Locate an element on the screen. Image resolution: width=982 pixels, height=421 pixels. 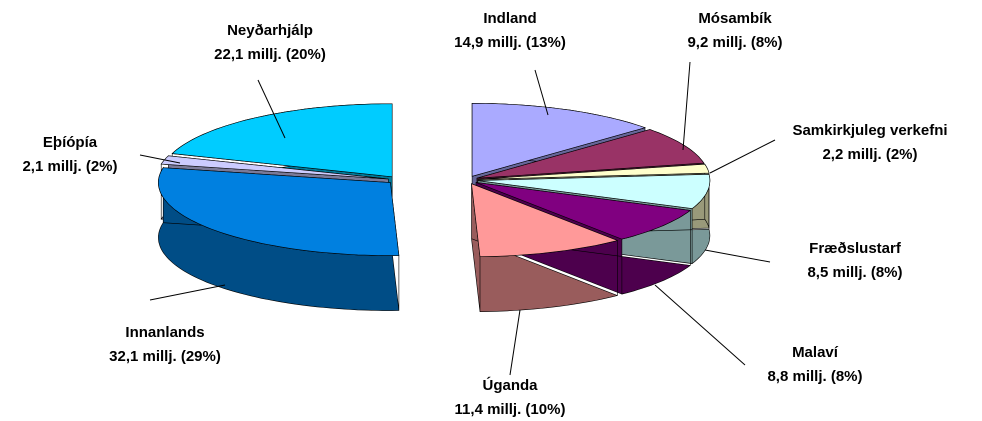
slice-value-label: 2,2 millj. (2%) is located at coordinates (869, 154).